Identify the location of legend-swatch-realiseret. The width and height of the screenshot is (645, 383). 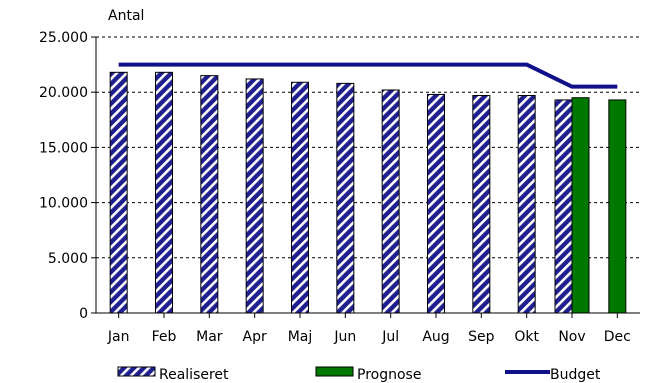
(136, 371).